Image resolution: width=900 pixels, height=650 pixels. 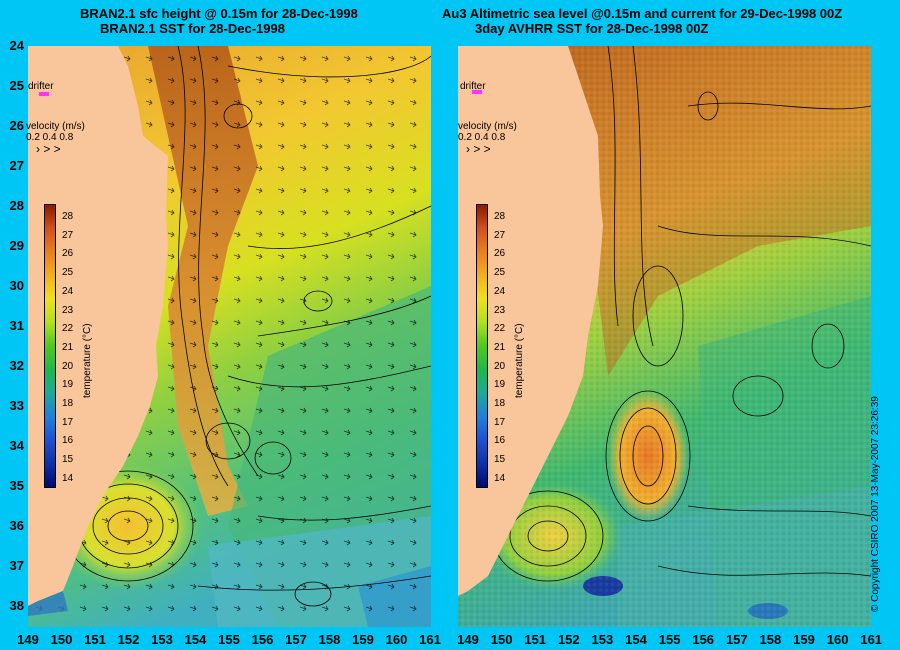 What do you see at coordinates (16, 605) in the screenshot?
I see `lat-tick-38: 38` at bounding box center [16, 605].